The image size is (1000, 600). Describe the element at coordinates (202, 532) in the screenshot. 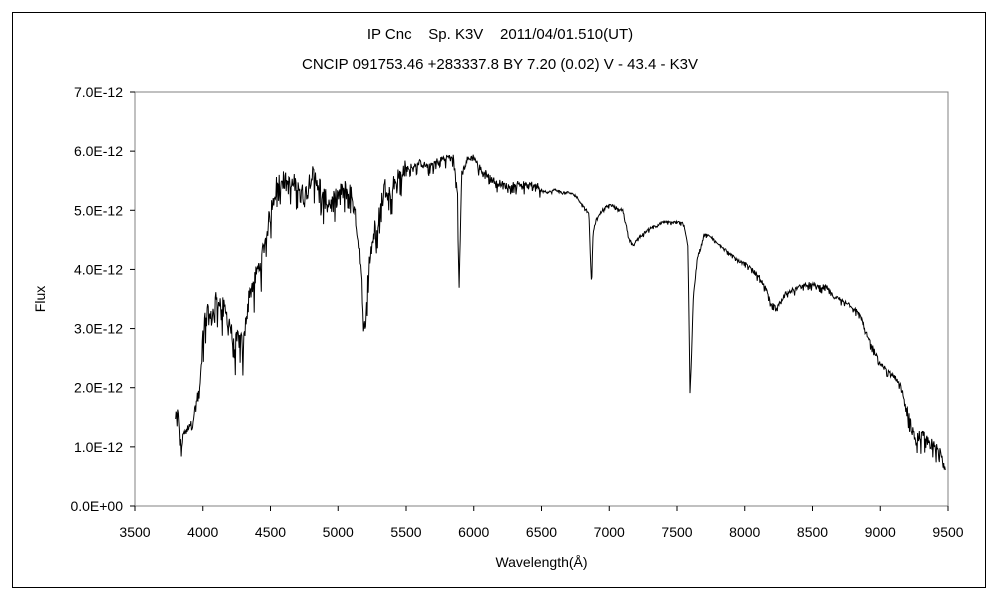

I see `x-tick-label: 4000` at that location.